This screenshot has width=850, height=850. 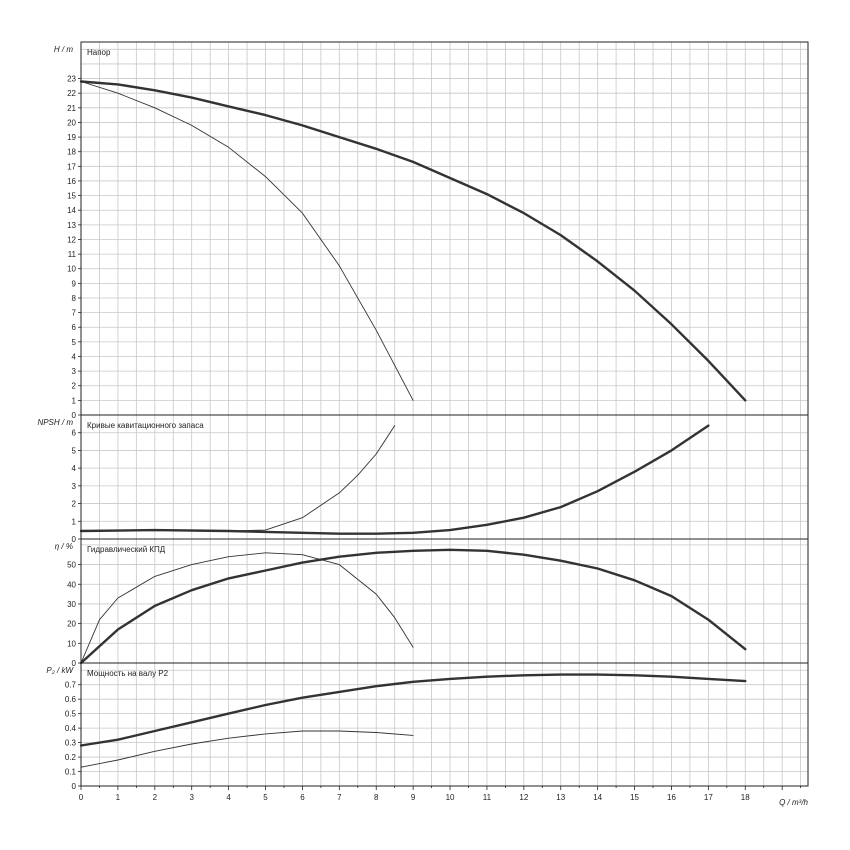 I want to click on x-tick-label: 14, so click(x=597, y=797).